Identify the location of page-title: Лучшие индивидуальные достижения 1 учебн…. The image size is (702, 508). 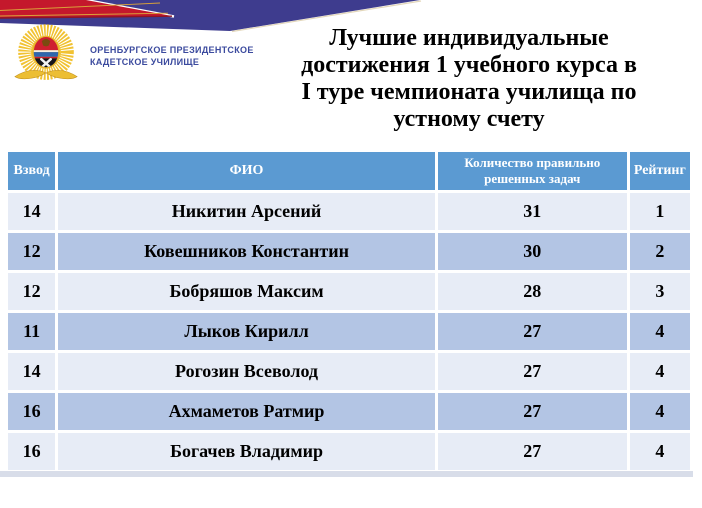
(469, 79).